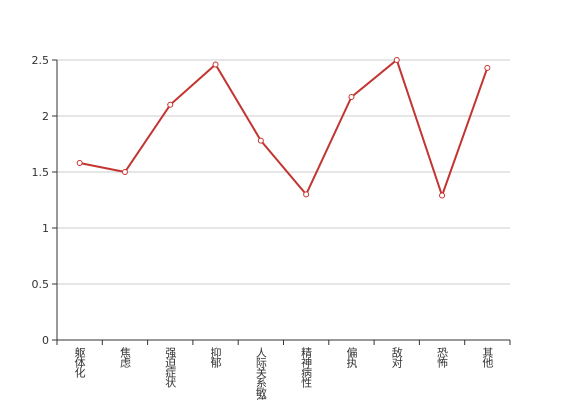 This screenshot has height=400, width=567. I want to click on y-tick-label: 2.5, so click(41, 60).